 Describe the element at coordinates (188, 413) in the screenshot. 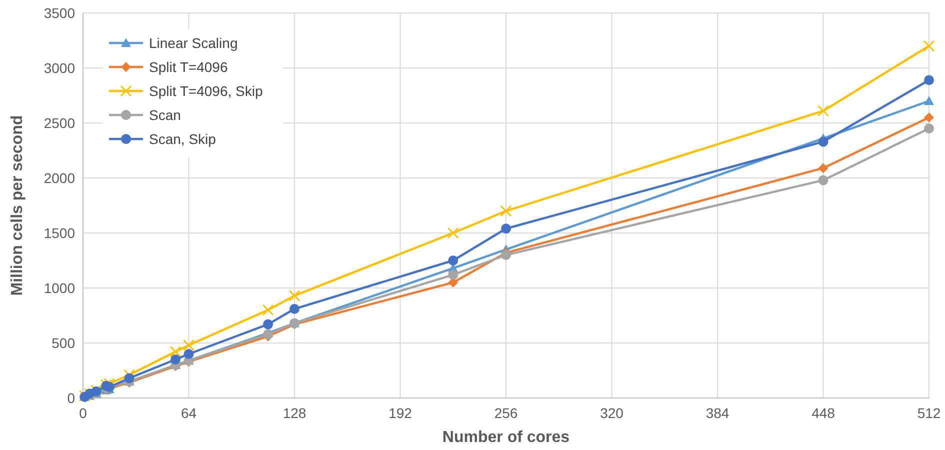

I see `x-tick-label: 64` at that location.